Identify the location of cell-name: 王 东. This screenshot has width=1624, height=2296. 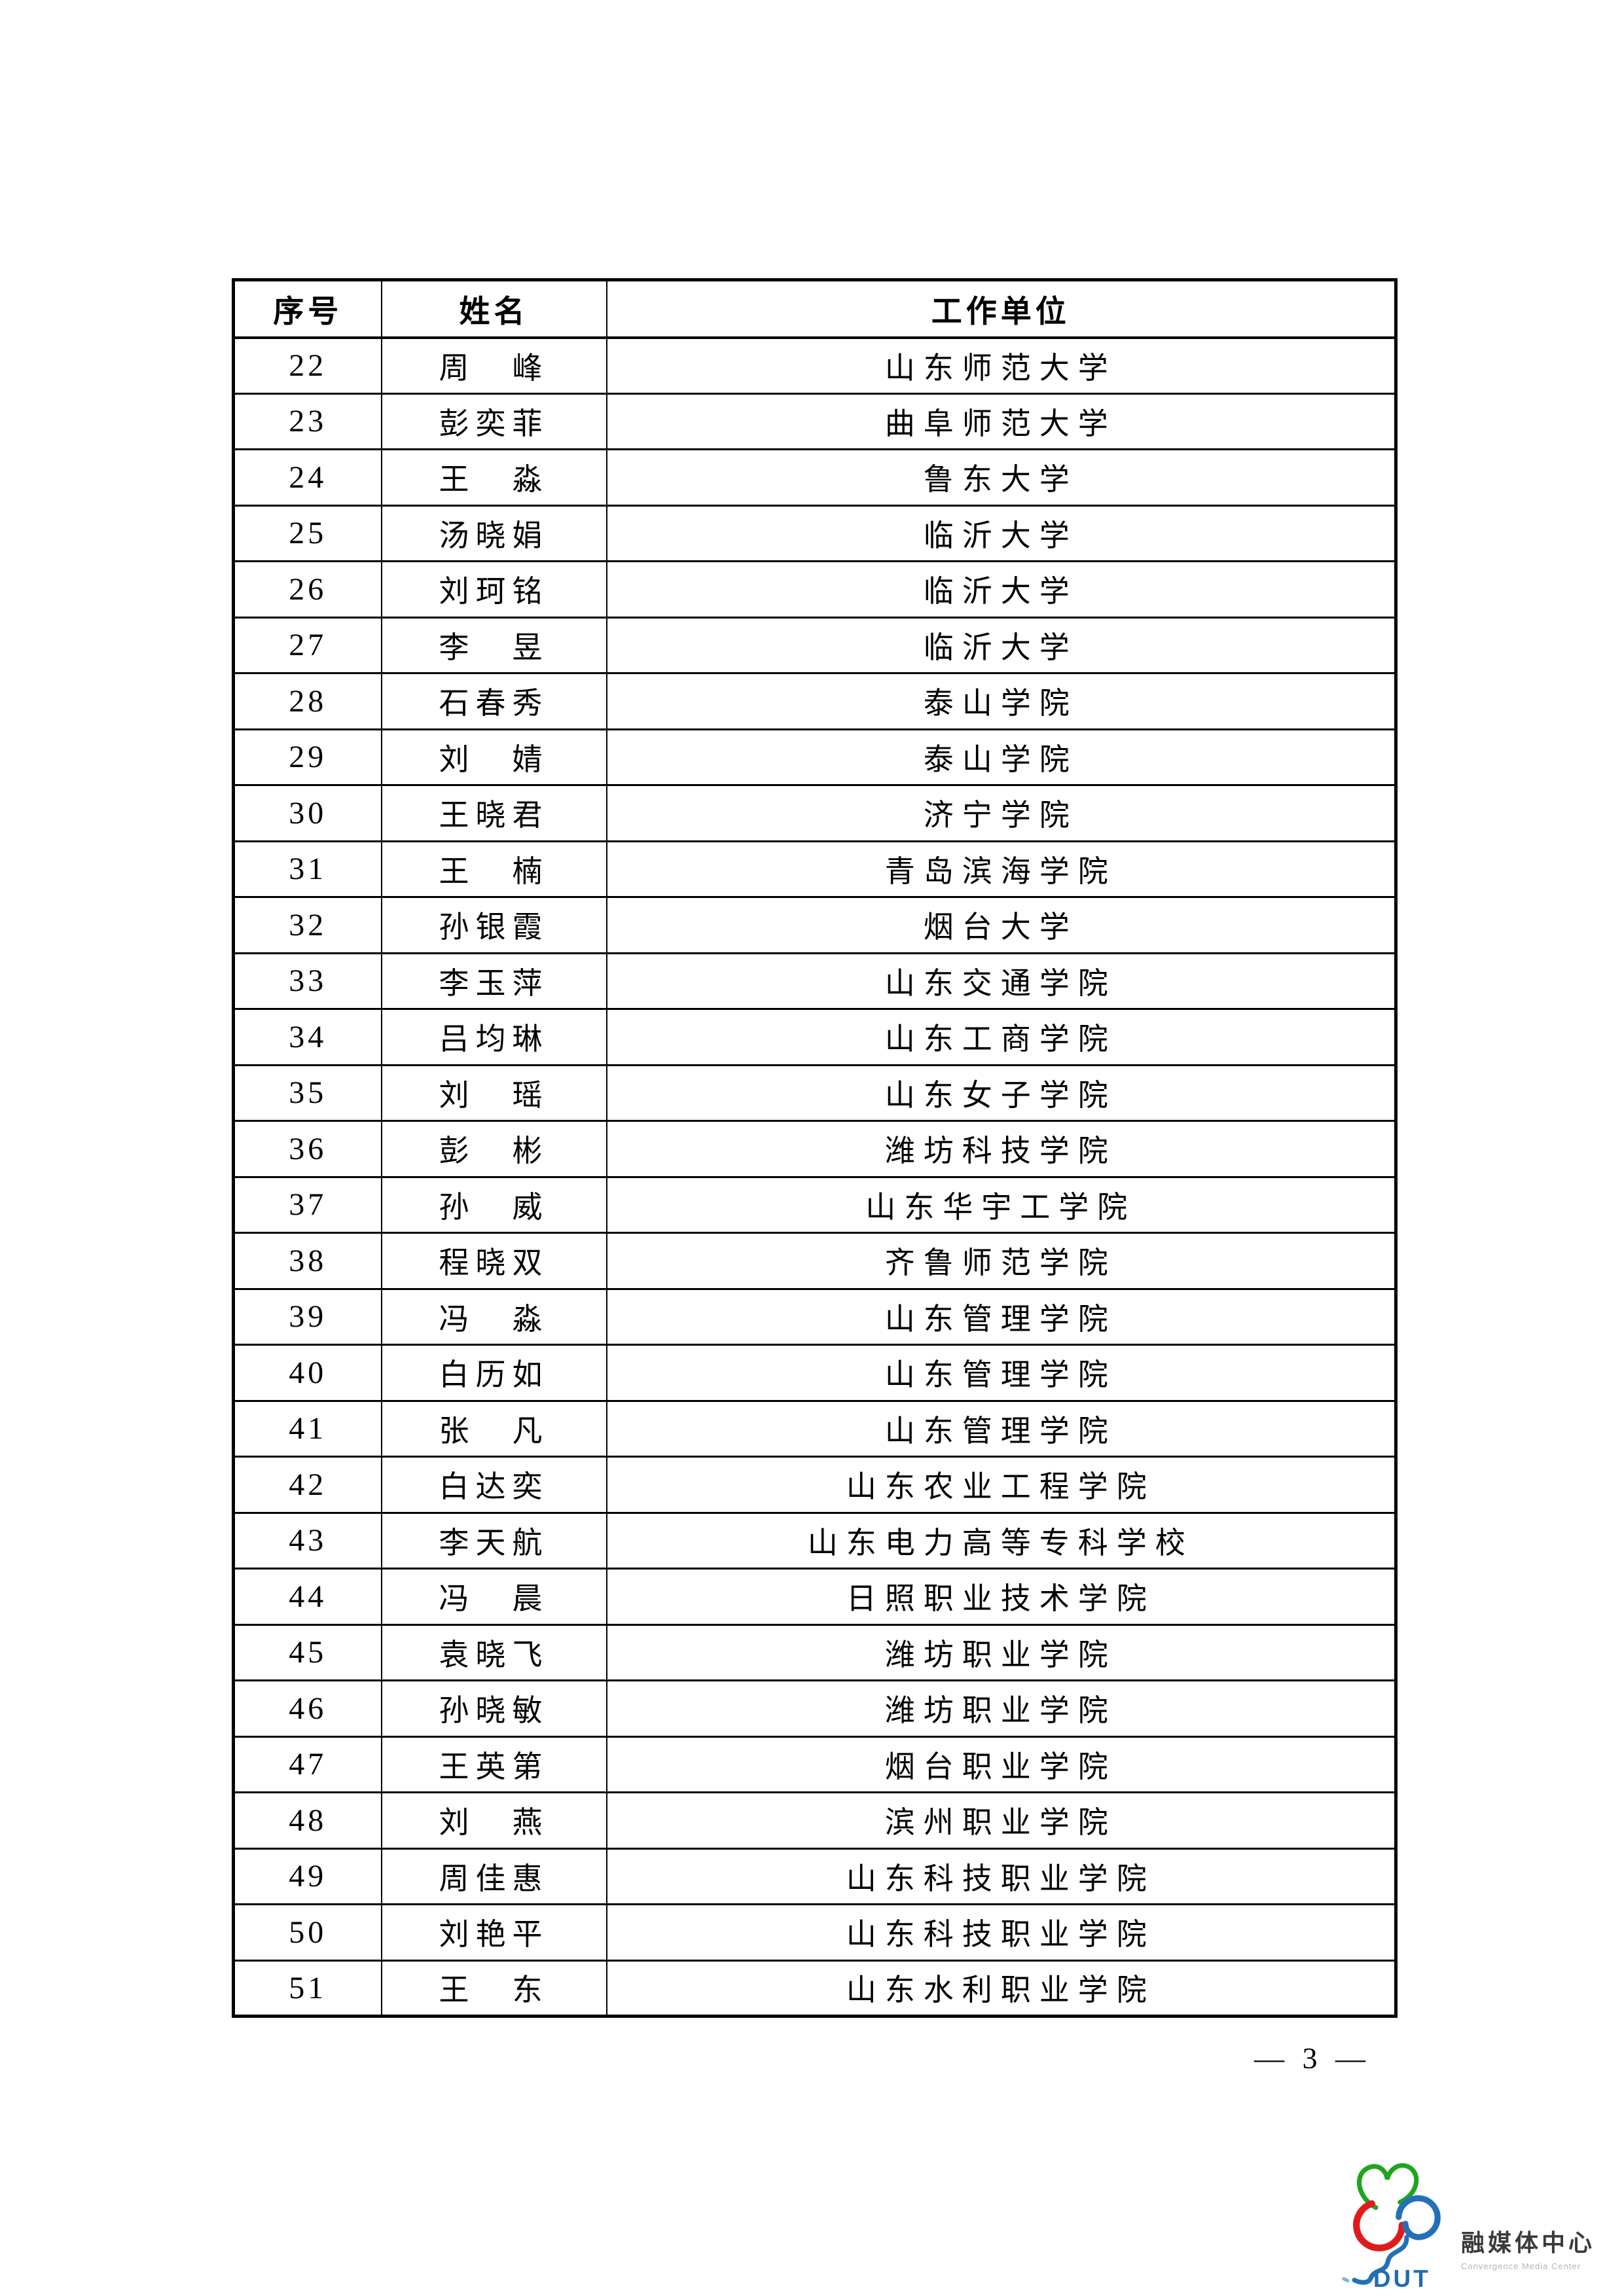
(493, 1988).